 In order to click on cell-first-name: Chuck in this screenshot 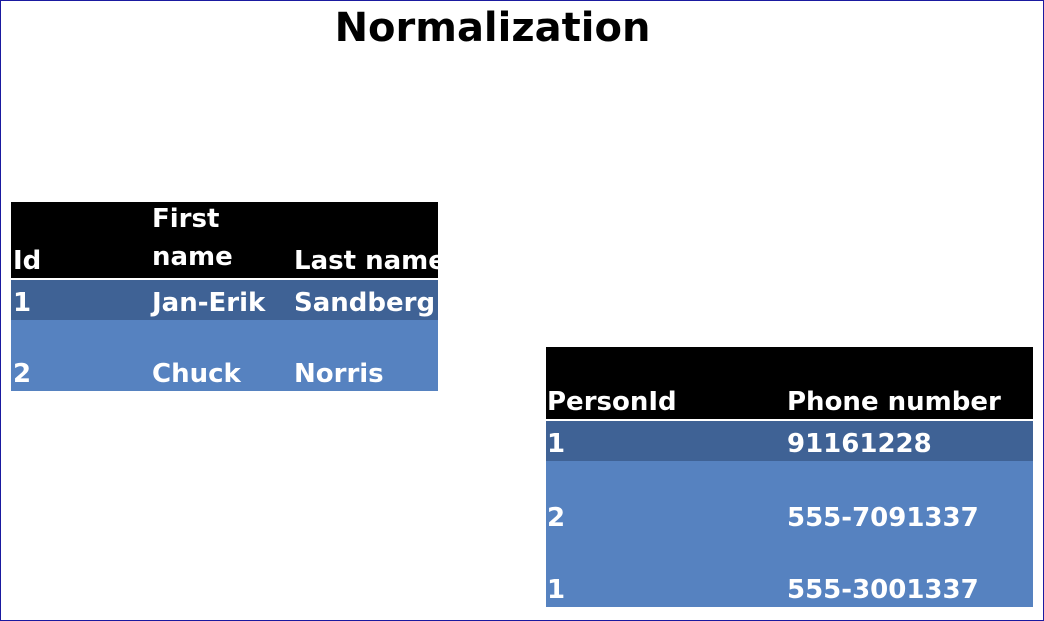, I will do `click(196, 374)`.